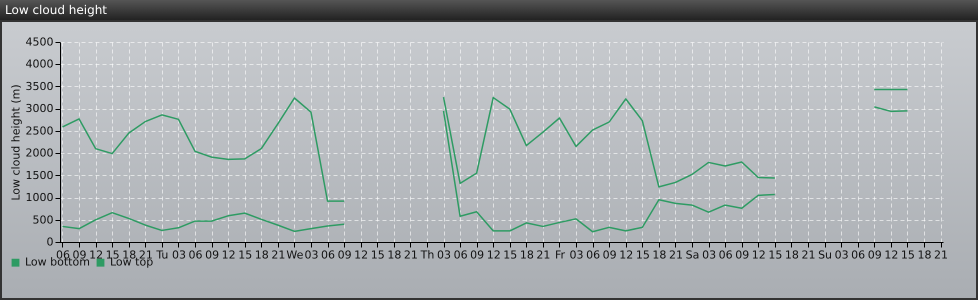 This screenshot has height=300, width=978. What do you see at coordinates (825, 255) in the screenshot?
I see `x-tick-label: Su` at bounding box center [825, 255].